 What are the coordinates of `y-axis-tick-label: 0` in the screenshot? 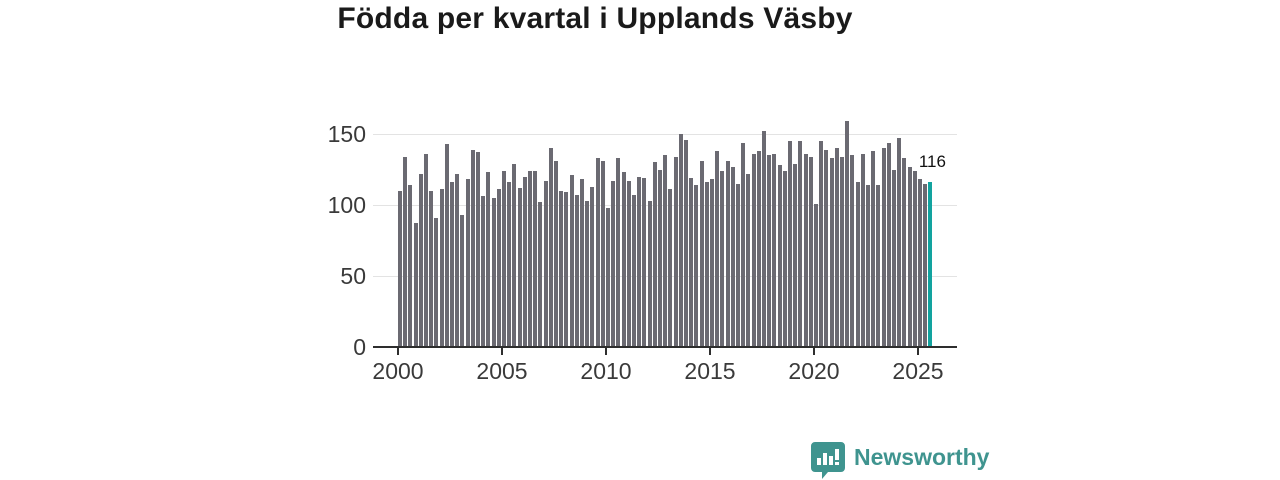 It's located at (359, 347).